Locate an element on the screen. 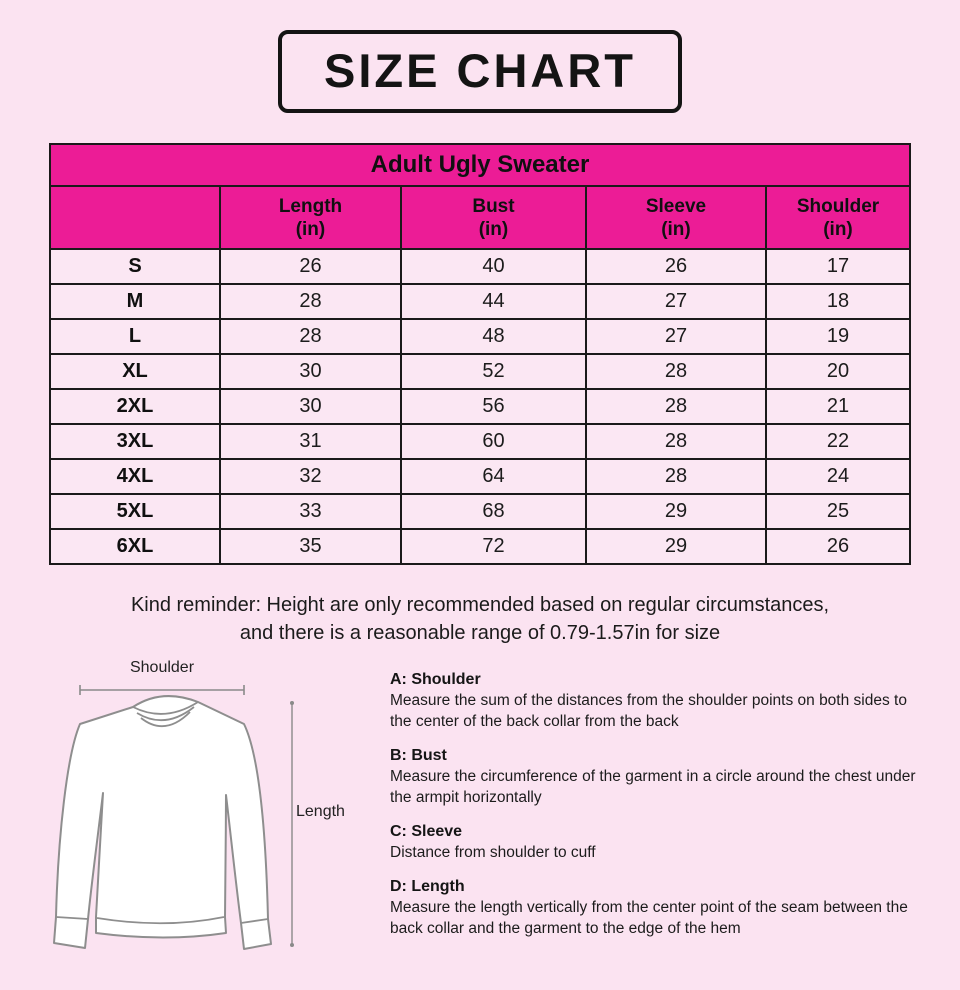  shoulder-cell: 18 is located at coordinates (838, 301).